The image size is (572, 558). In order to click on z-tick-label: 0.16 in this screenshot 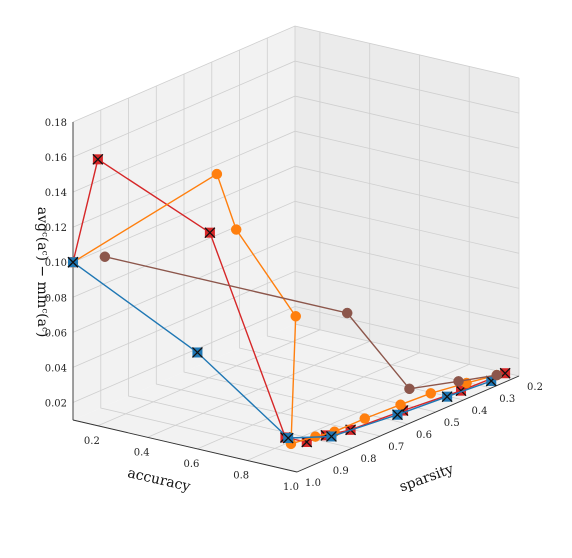, I will do `click(56, 158)`.